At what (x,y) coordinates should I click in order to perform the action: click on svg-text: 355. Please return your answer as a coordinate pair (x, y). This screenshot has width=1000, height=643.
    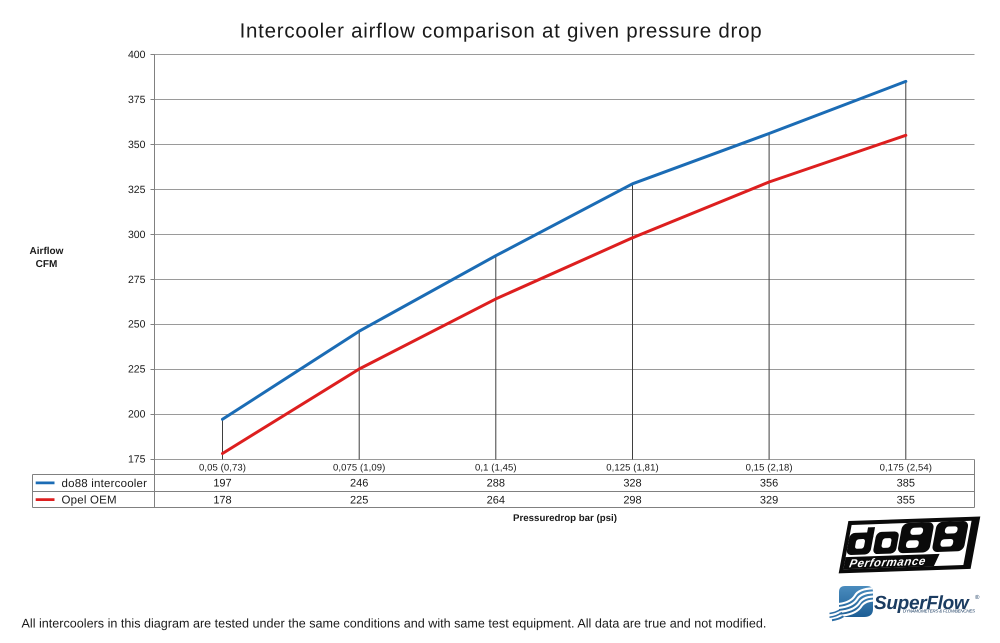
    Looking at the image, I should click on (906, 500).